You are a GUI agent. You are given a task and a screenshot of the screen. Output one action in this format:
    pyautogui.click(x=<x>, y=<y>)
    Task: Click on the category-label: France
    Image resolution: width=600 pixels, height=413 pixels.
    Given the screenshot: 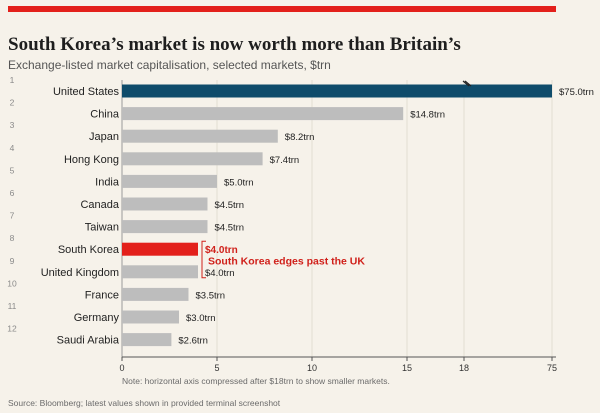 What is the action you would take?
    pyautogui.click(x=102, y=295)
    